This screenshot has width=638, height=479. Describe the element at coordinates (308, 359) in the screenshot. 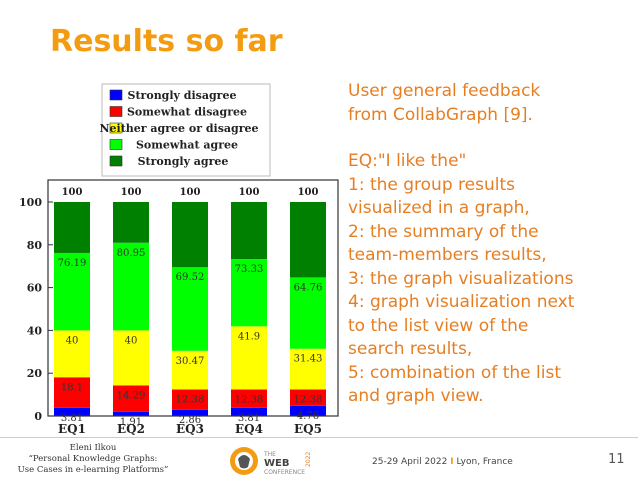

I see `cumulative-label-eq5-2: 31.43` at that location.